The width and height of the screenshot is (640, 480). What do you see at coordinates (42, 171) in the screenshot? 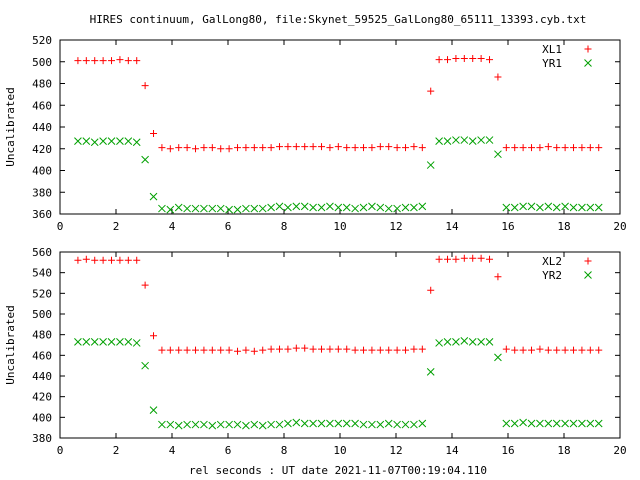
I see `y-tick-label: 400` at bounding box center [42, 171].